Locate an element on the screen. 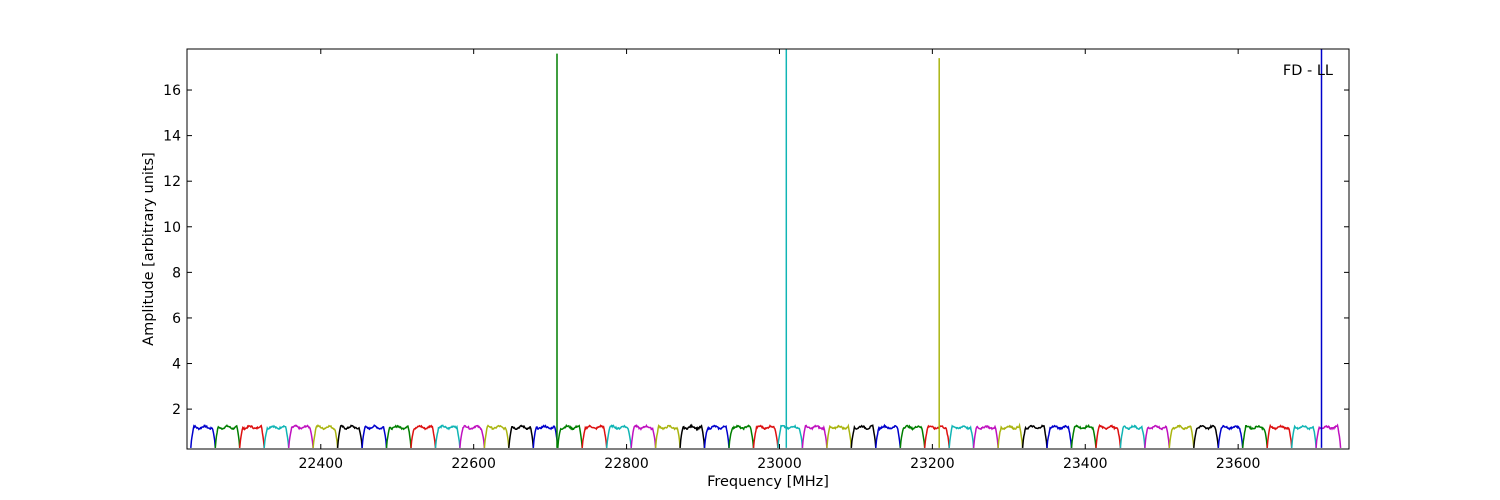 This screenshot has height=500, width=1500. polarization-annotation: FD - LL is located at coordinates (1308, 71).